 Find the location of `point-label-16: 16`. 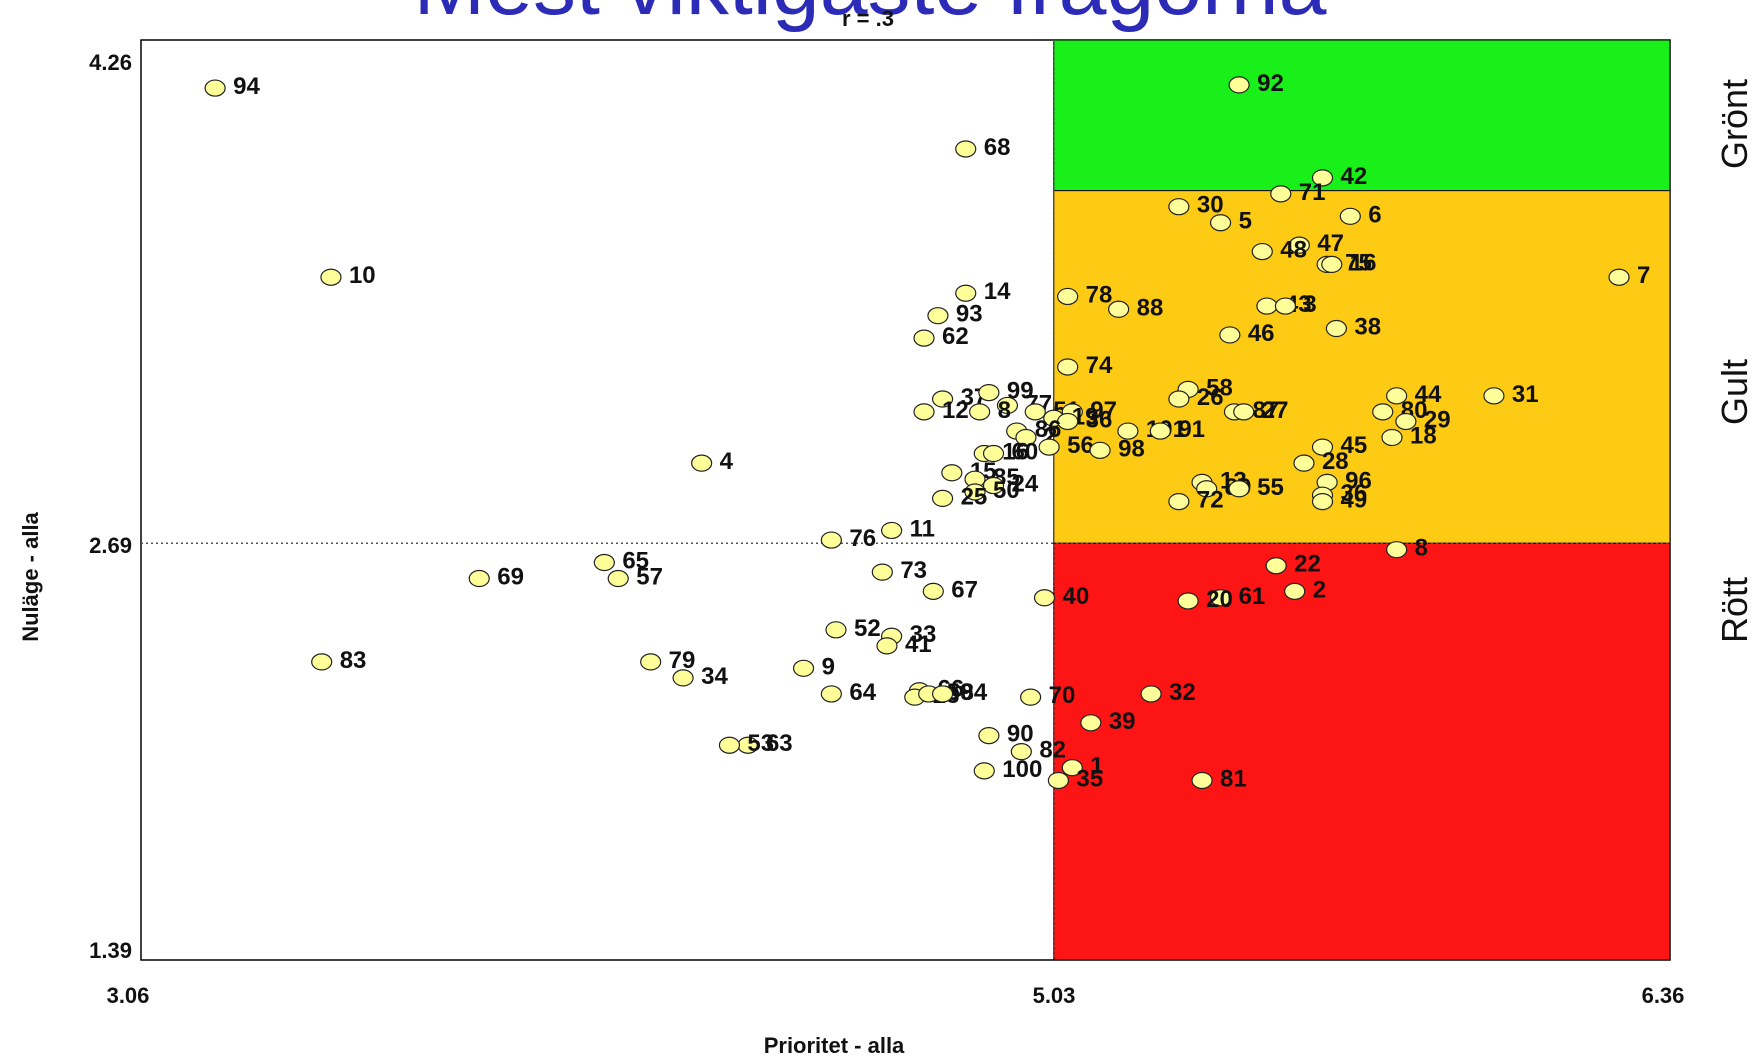

point-label-16: 16 is located at coordinates (1363, 262).